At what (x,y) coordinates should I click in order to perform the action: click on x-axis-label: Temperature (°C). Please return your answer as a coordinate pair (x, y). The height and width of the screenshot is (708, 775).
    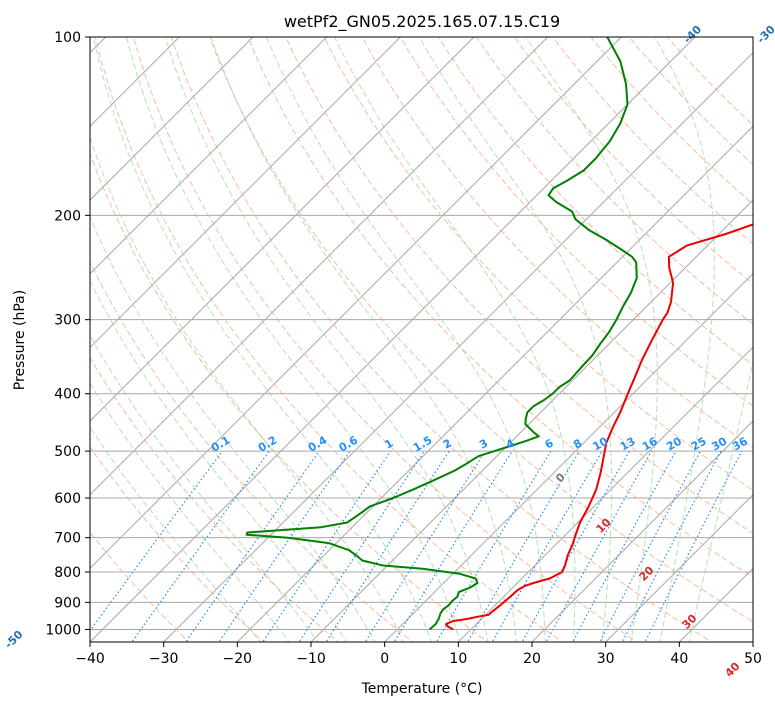
    Looking at the image, I should click on (422, 689).